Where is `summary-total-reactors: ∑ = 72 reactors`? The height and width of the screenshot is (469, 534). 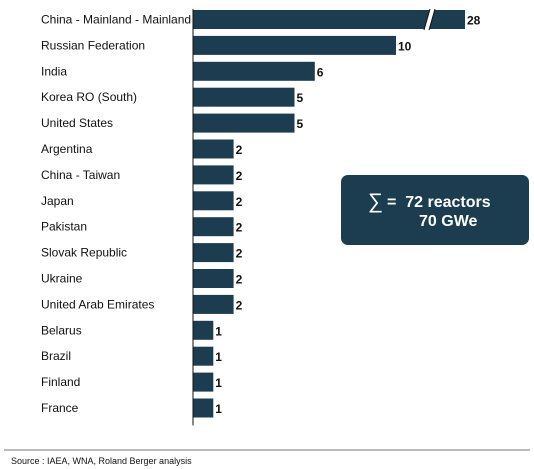
summary-total-reactors: ∑ = 72 reactors is located at coordinates (429, 201).